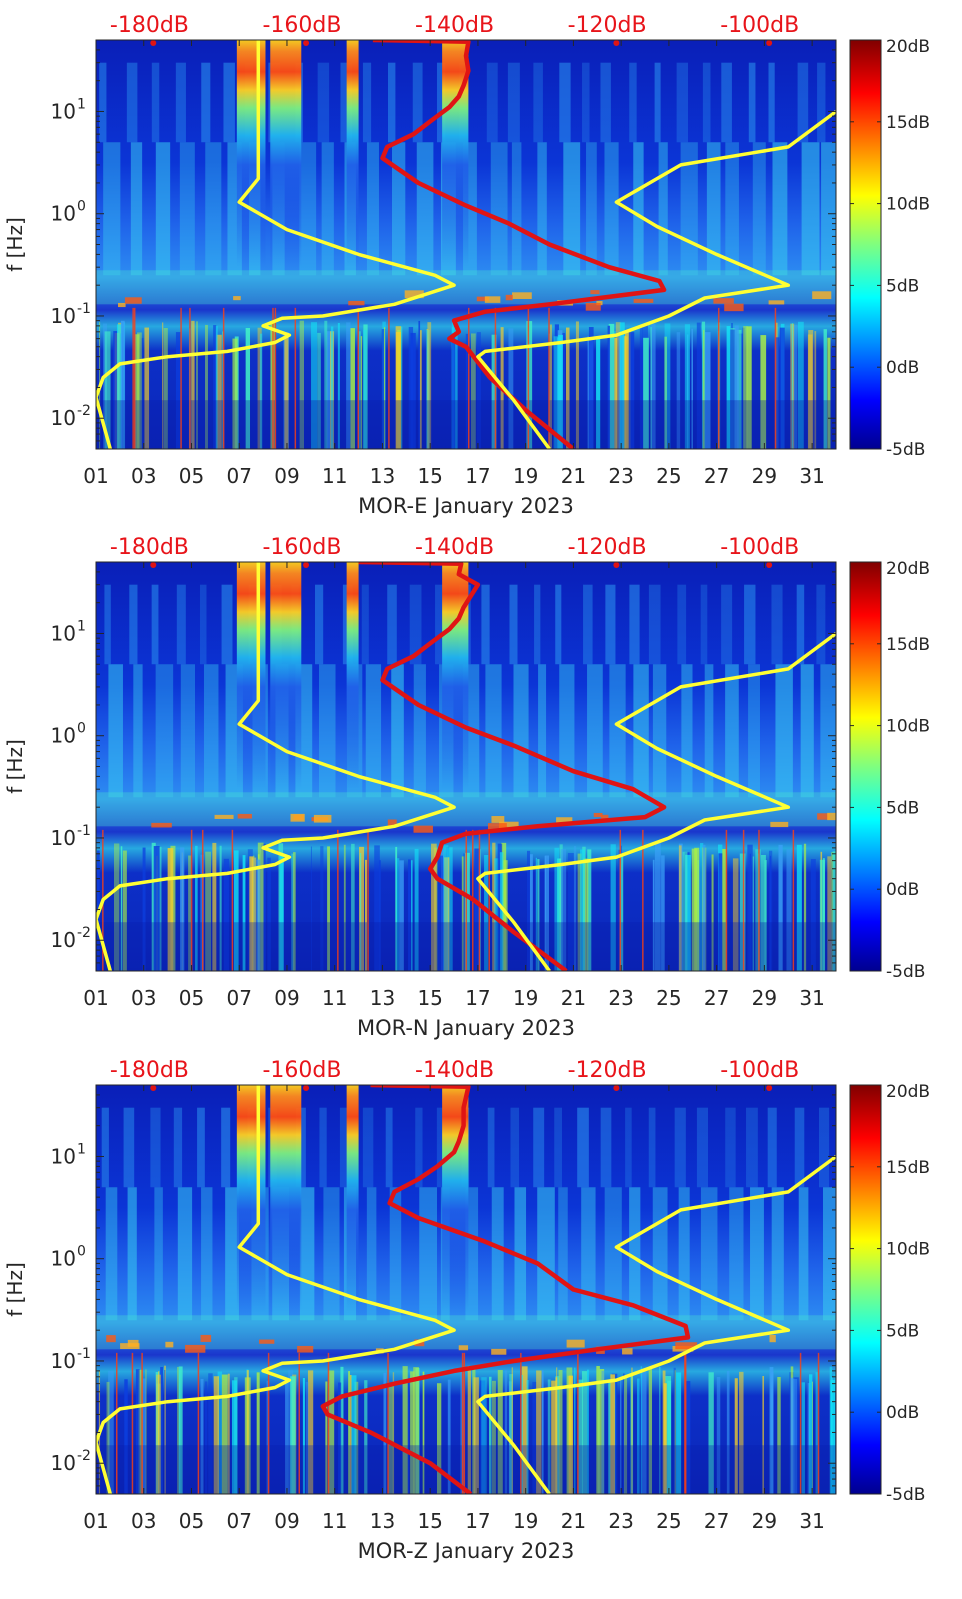 The width and height of the screenshot is (962, 1599). What do you see at coordinates (238, 1521) in the screenshot?
I see `x-tick-label: 07` at bounding box center [238, 1521].